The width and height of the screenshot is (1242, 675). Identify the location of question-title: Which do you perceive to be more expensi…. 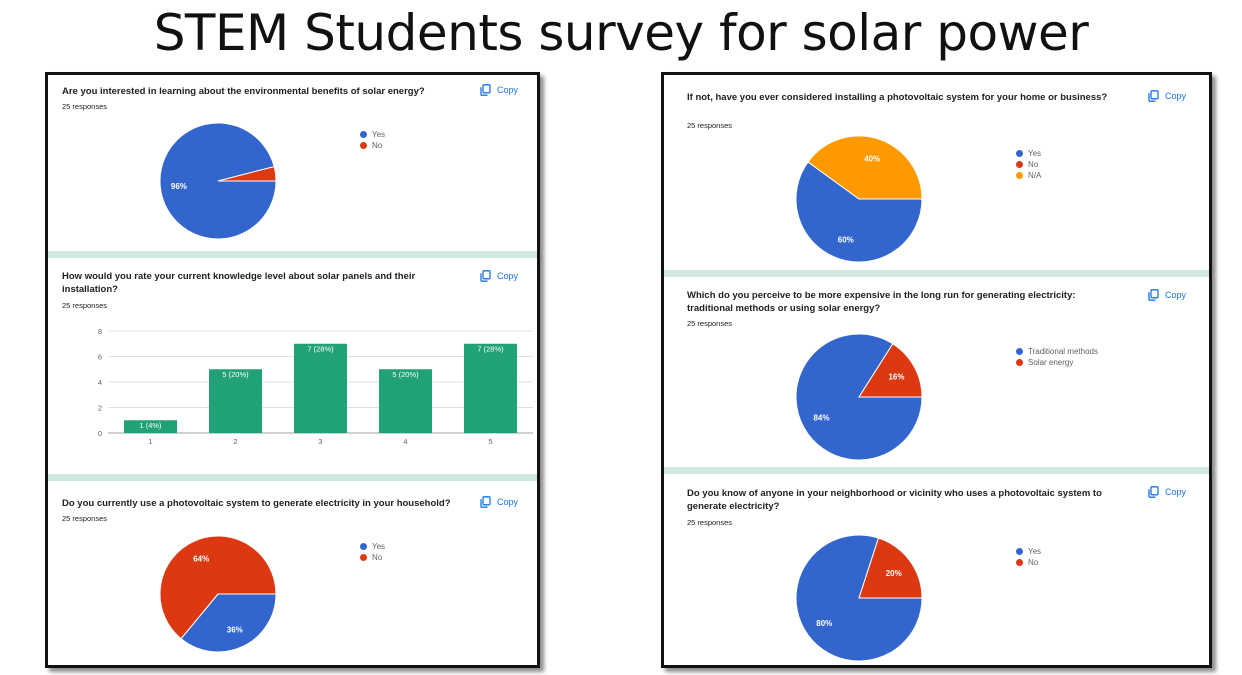
(881, 302).